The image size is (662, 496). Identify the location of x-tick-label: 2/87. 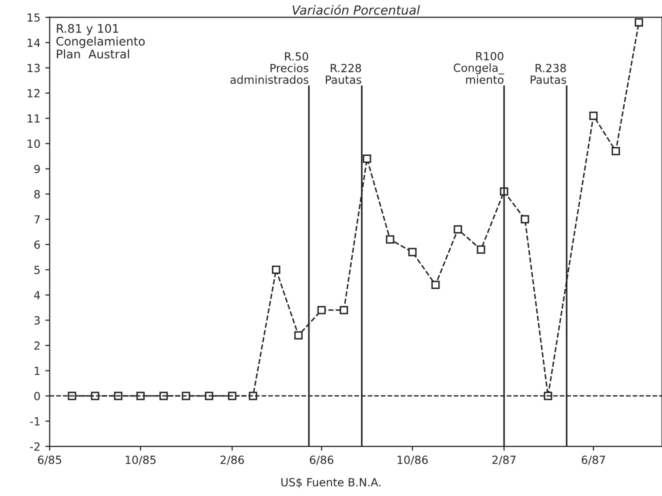
(504, 460).